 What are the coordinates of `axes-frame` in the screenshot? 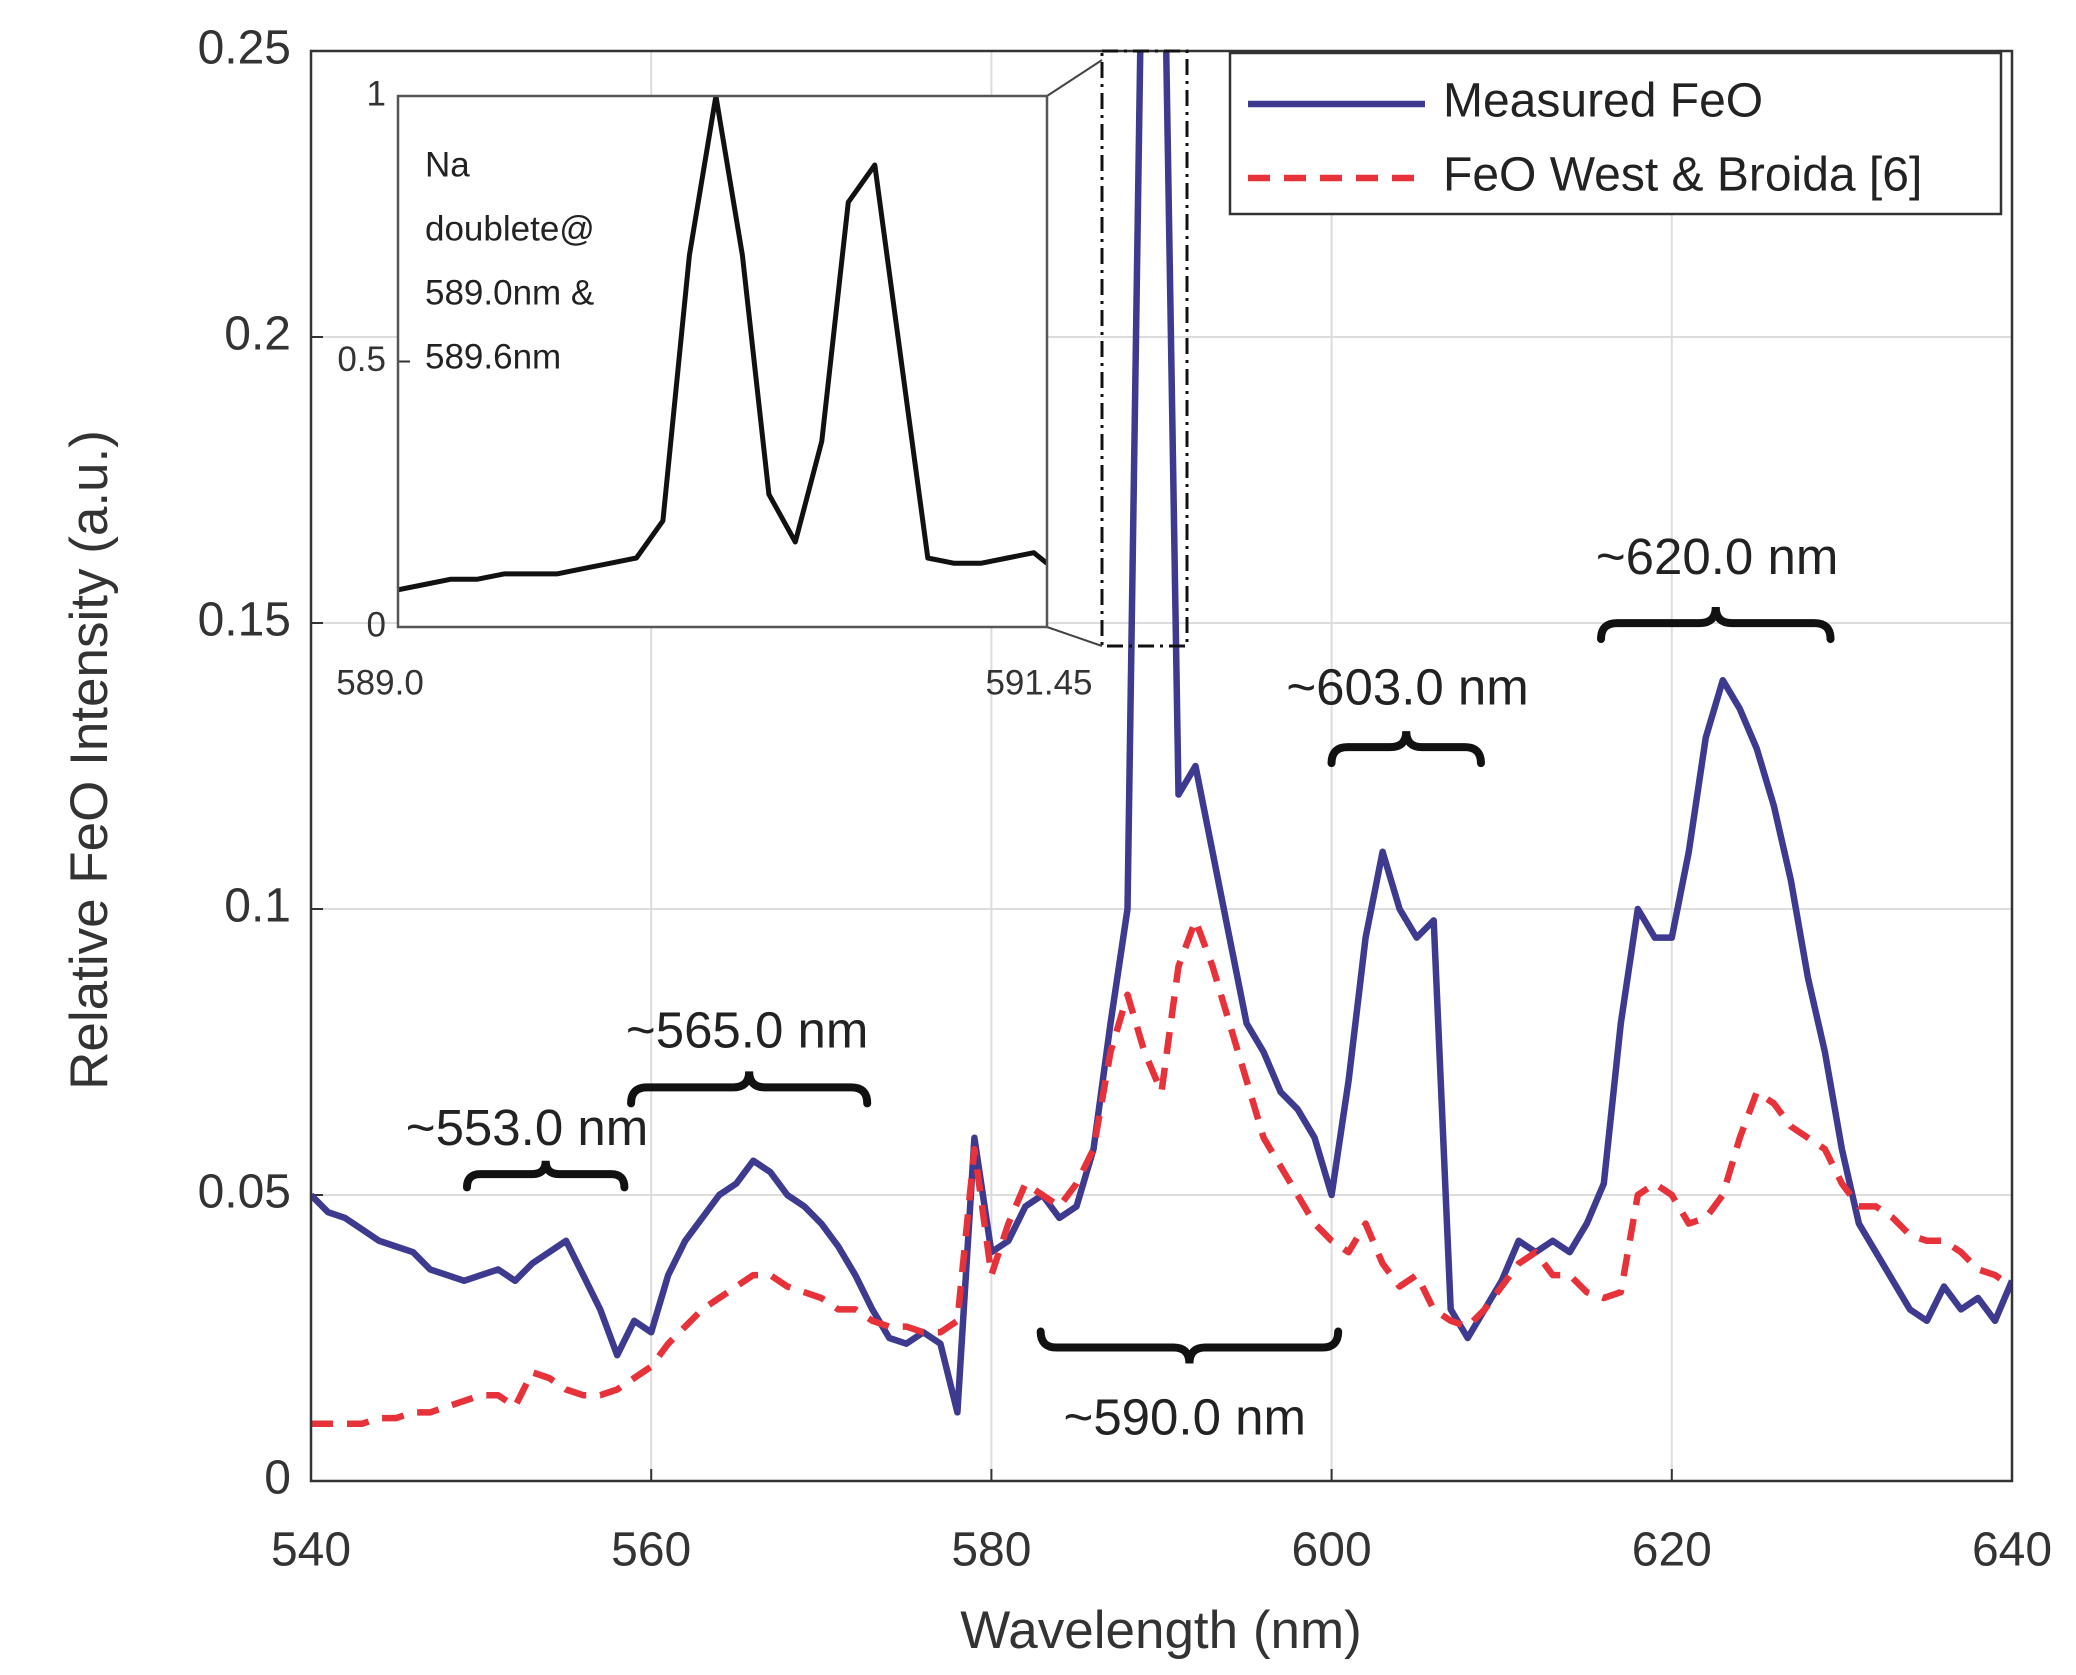 It's located at (722, 361).